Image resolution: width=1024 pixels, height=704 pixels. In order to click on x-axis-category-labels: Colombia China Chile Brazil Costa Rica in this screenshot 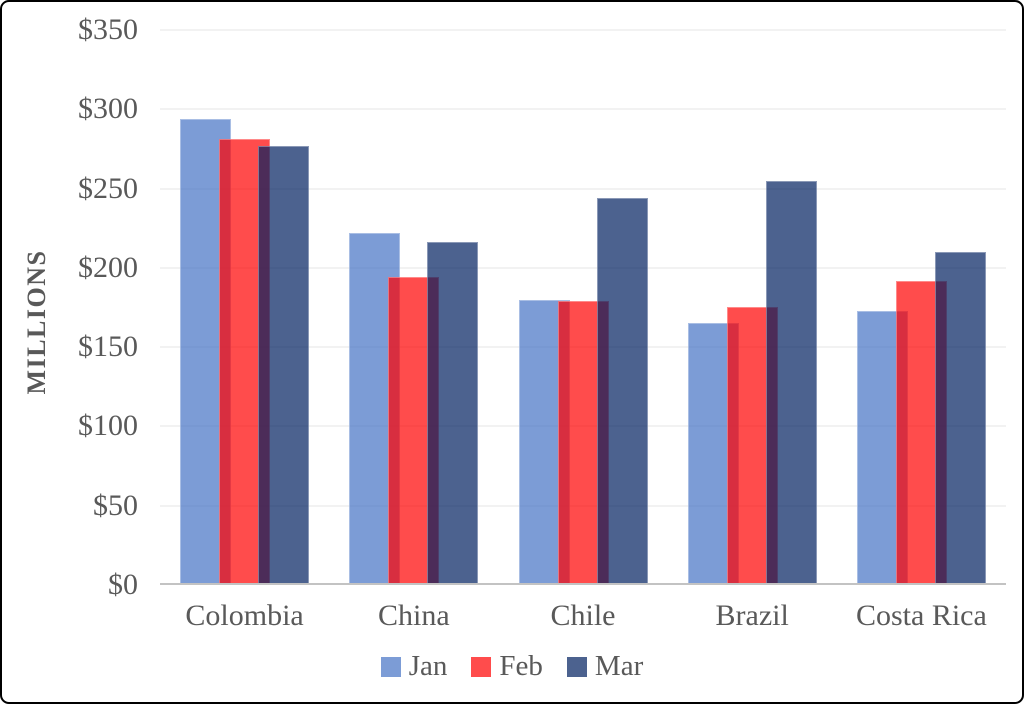, I will do `click(583, 616)`.